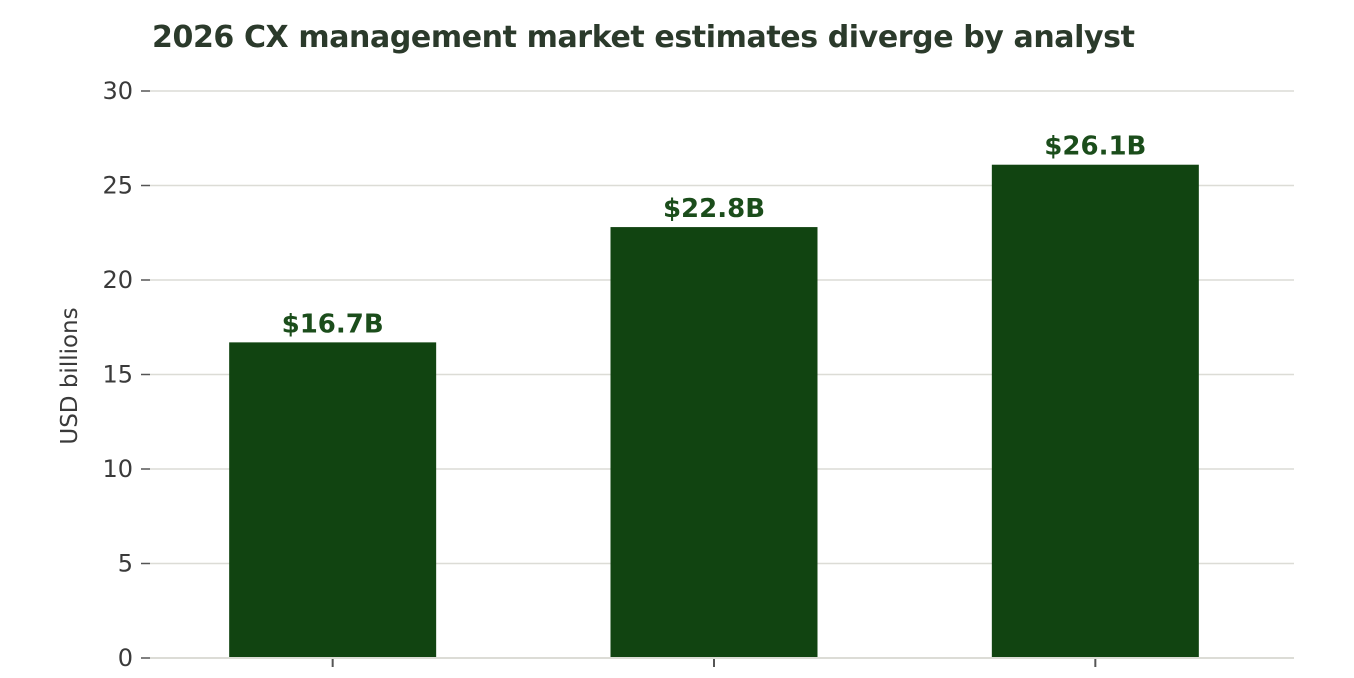 The height and width of the screenshot is (678, 1354). Describe the element at coordinates (117, 186) in the screenshot. I see `y-tick-label: 25` at that location.